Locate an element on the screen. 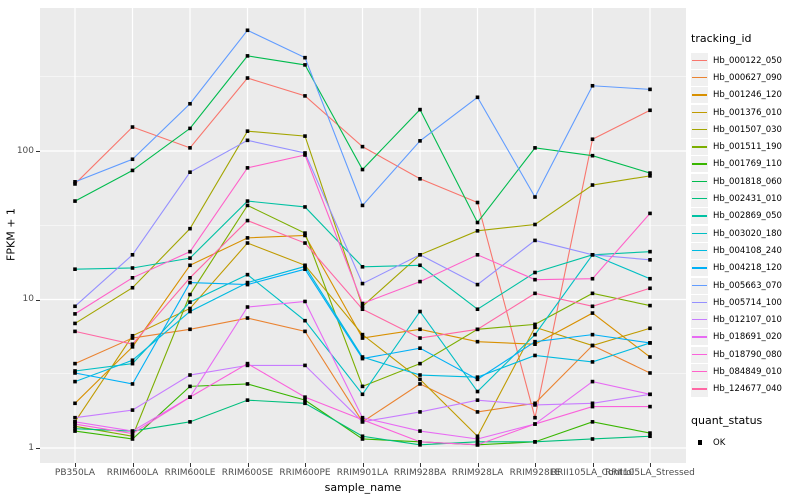 The width and height of the screenshot is (800, 500). x-axis-title: sample_name is located at coordinates (363, 487).